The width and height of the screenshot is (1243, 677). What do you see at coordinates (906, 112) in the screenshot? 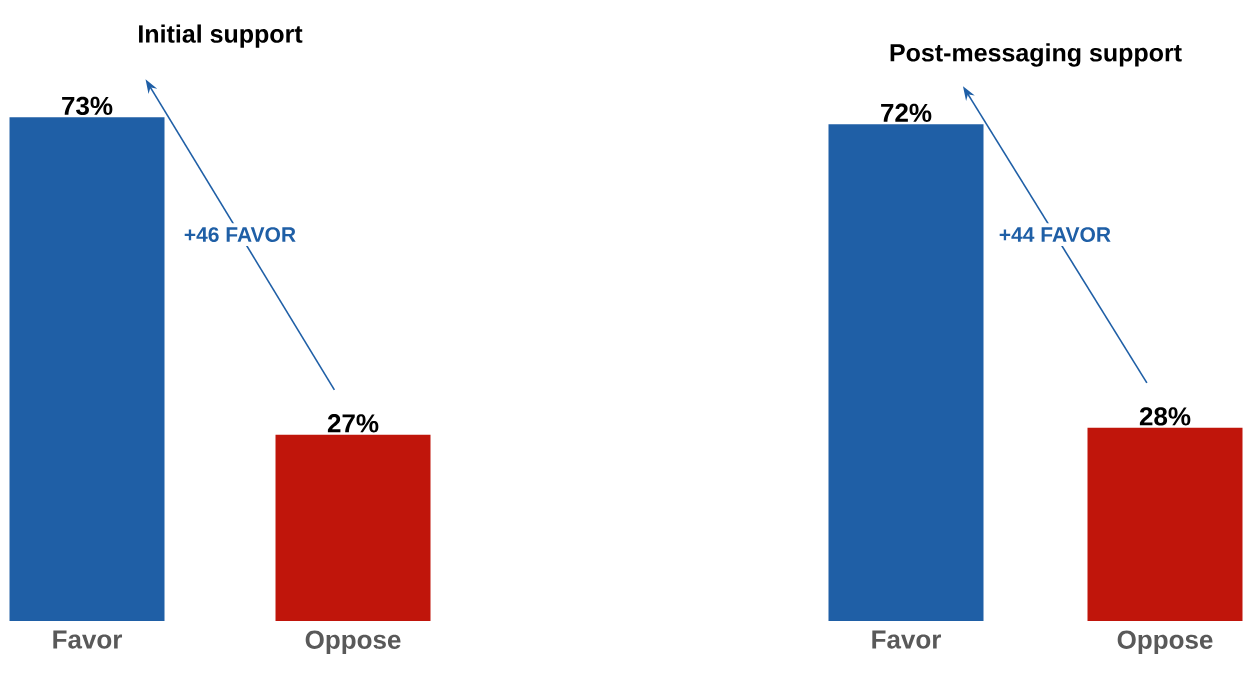
I see `data-label: 72%` at bounding box center [906, 112].